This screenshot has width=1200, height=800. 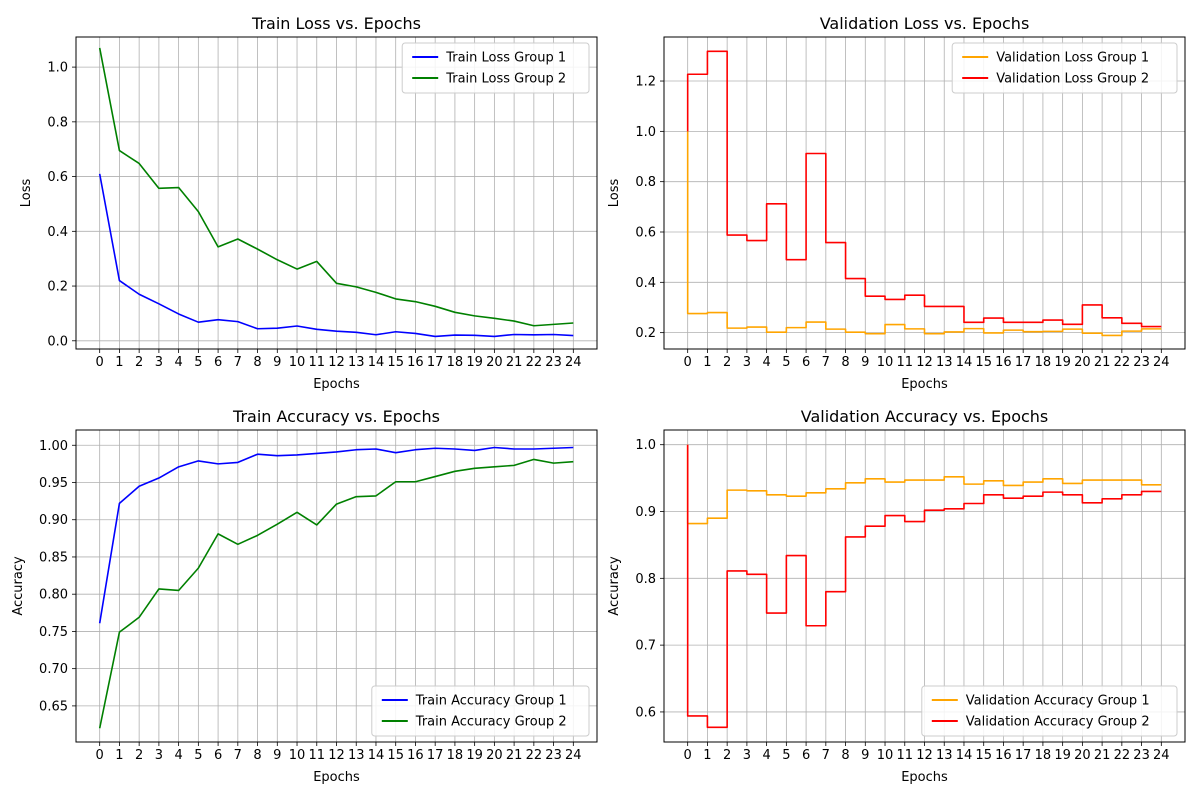 What do you see at coordinates (505, 79) in the screenshot?
I see `legend-label: Train Loss Group 2` at bounding box center [505, 79].